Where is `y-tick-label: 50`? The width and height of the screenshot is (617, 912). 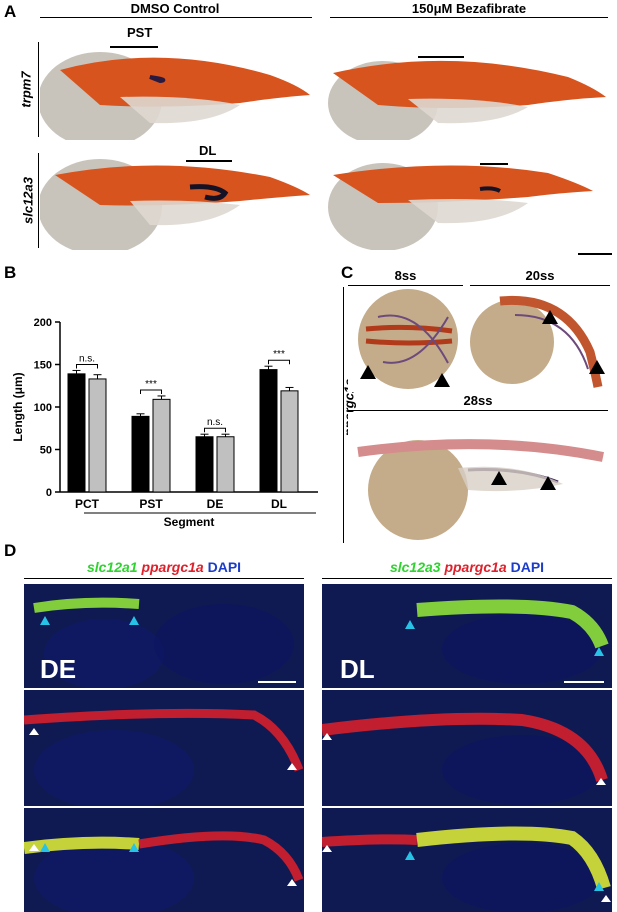 y-tick-label: 50 is located at coordinates (46, 451).